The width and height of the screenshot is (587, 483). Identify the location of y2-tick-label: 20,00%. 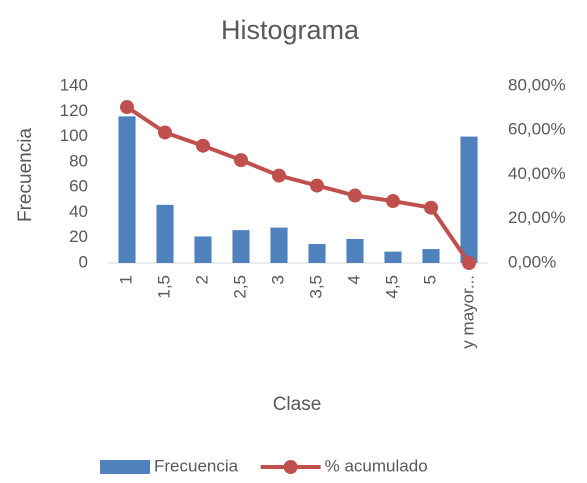
(537, 217).